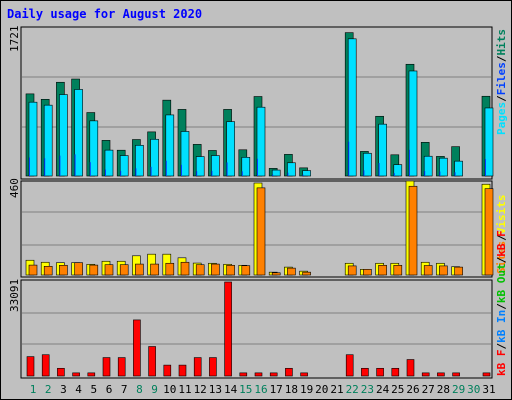 The width and height of the screenshot is (512, 400). Describe the element at coordinates (501, 283) in the screenshot. I see `legend-item: kB Out` at that location.